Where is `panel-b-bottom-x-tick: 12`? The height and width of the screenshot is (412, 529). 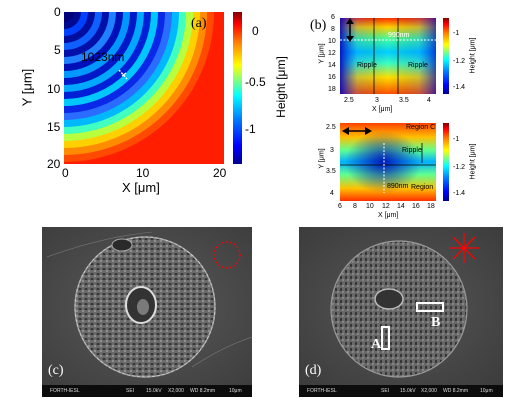 panel-b-bottom-x-tick: 12 is located at coordinates (386, 206).